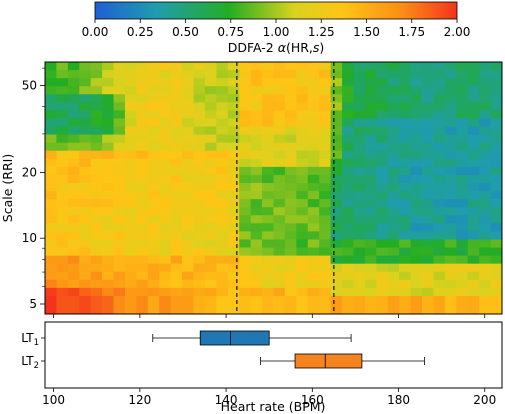 The width and height of the screenshot is (505, 414). I want to click on x-tick-label: 180, so click(398, 400).